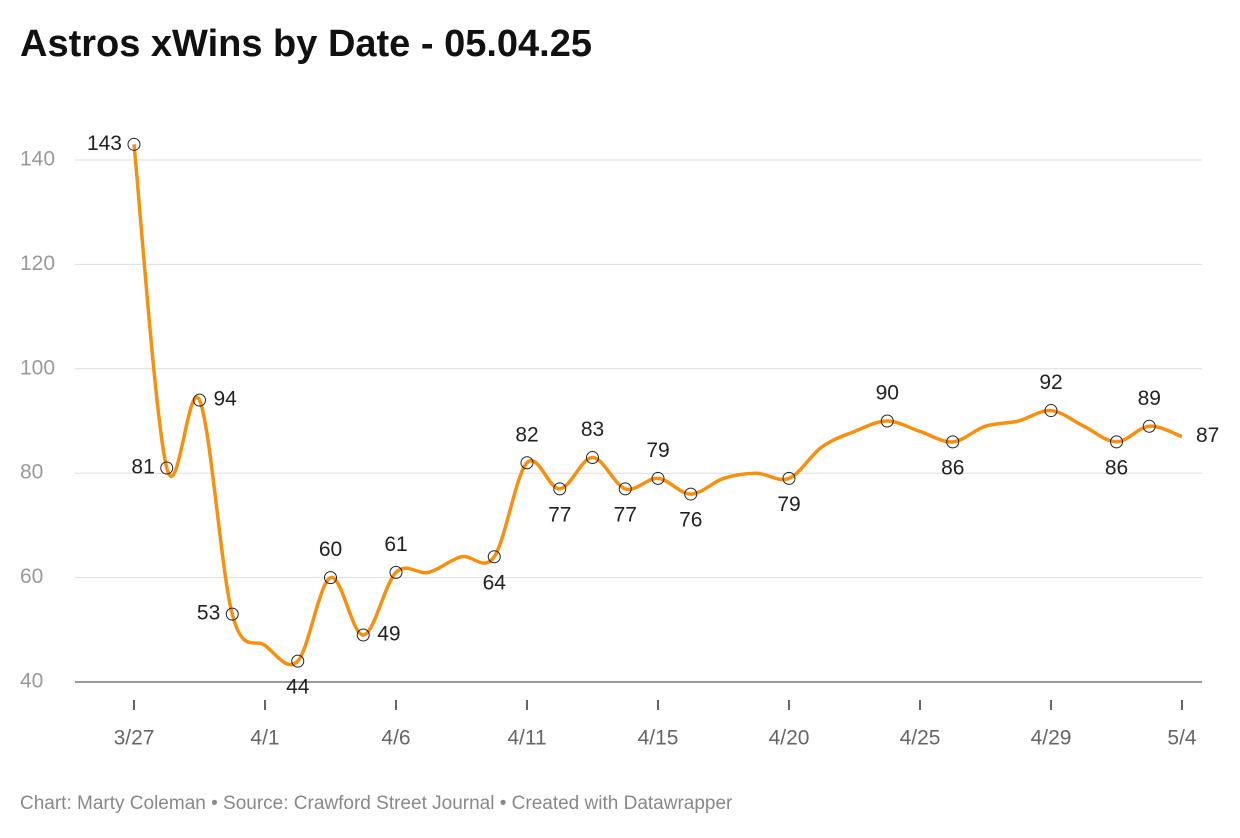 This screenshot has width=1240, height=838. What do you see at coordinates (1149, 398) in the screenshot?
I see `data-label: 89` at bounding box center [1149, 398].